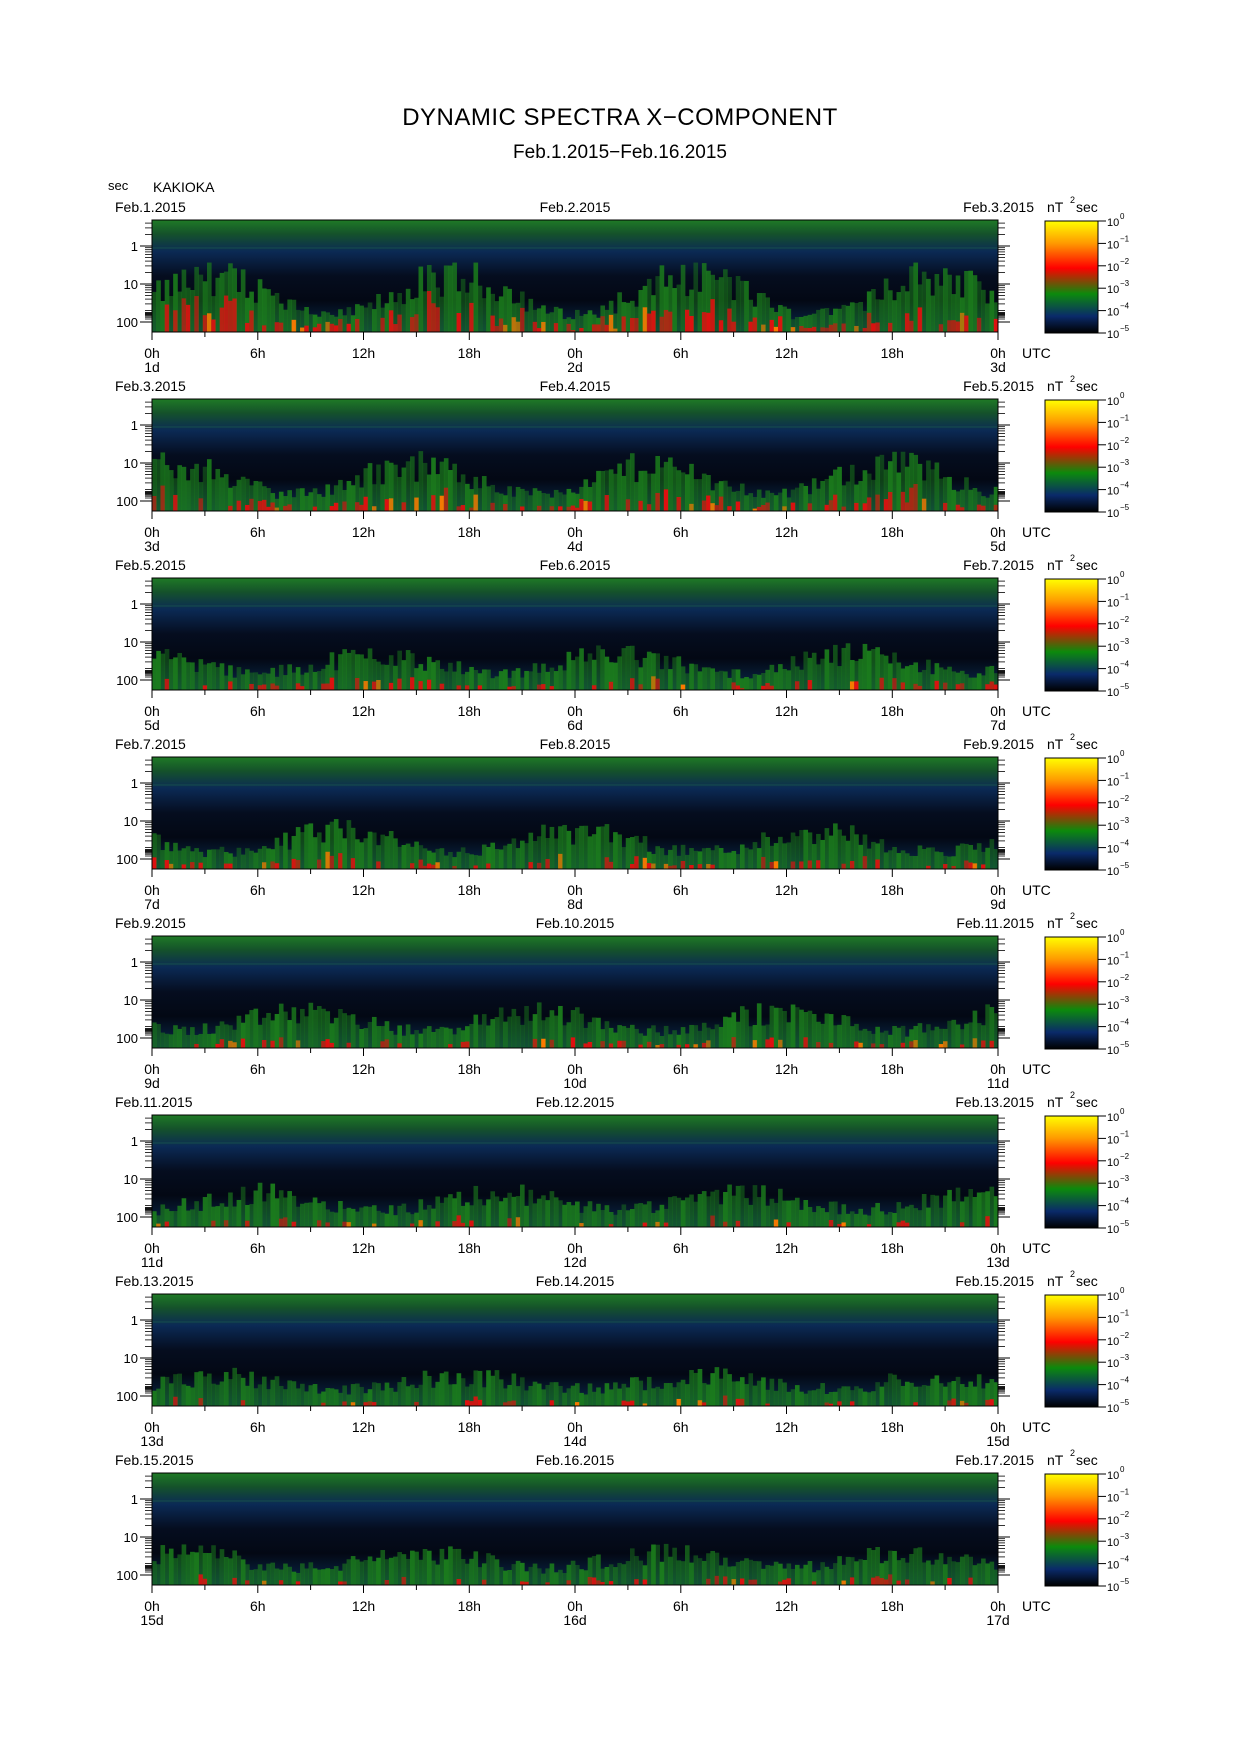  I want to click on colorbar-tick-exp: 0, so click(1122, 1290).